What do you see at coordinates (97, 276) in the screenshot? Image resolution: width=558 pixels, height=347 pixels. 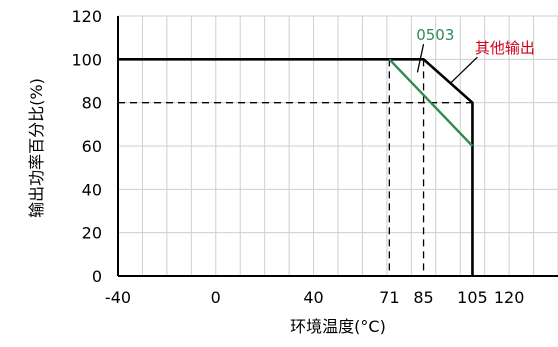 I see `y-tick-label: 0` at bounding box center [97, 276].